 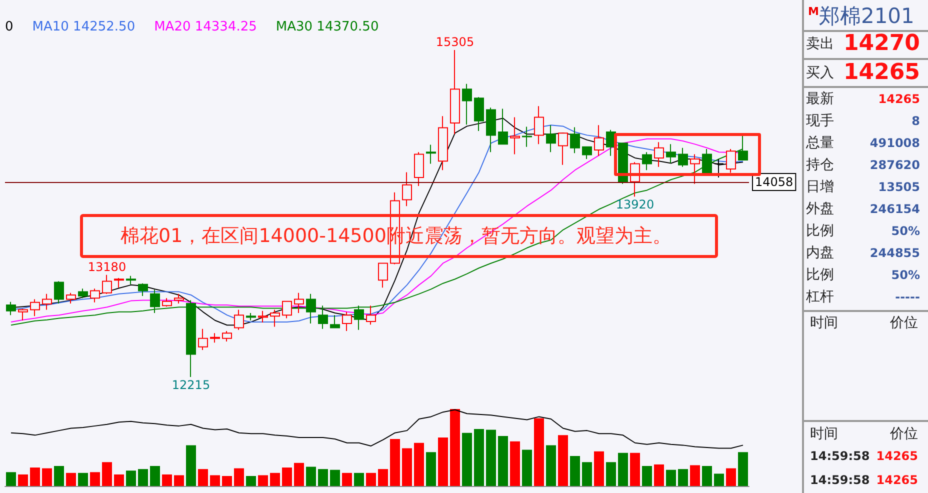 What do you see at coordinates (84, 27) in the screenshot?
I see `text: MA10 14252.50` at bounding box center [84, 27].